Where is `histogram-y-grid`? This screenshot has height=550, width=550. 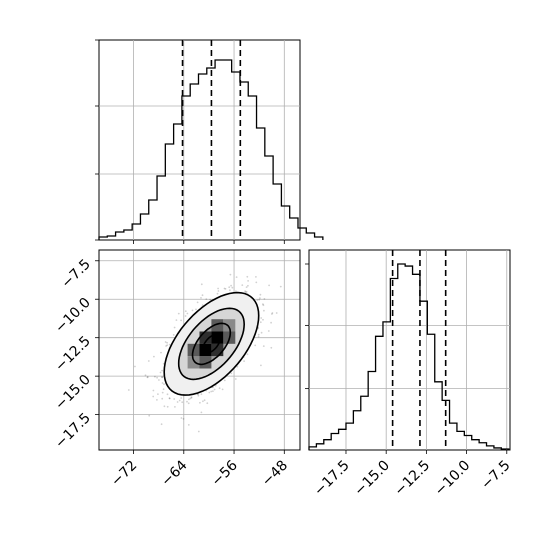
histogram-y-grid is located at coordinates (409, 350).